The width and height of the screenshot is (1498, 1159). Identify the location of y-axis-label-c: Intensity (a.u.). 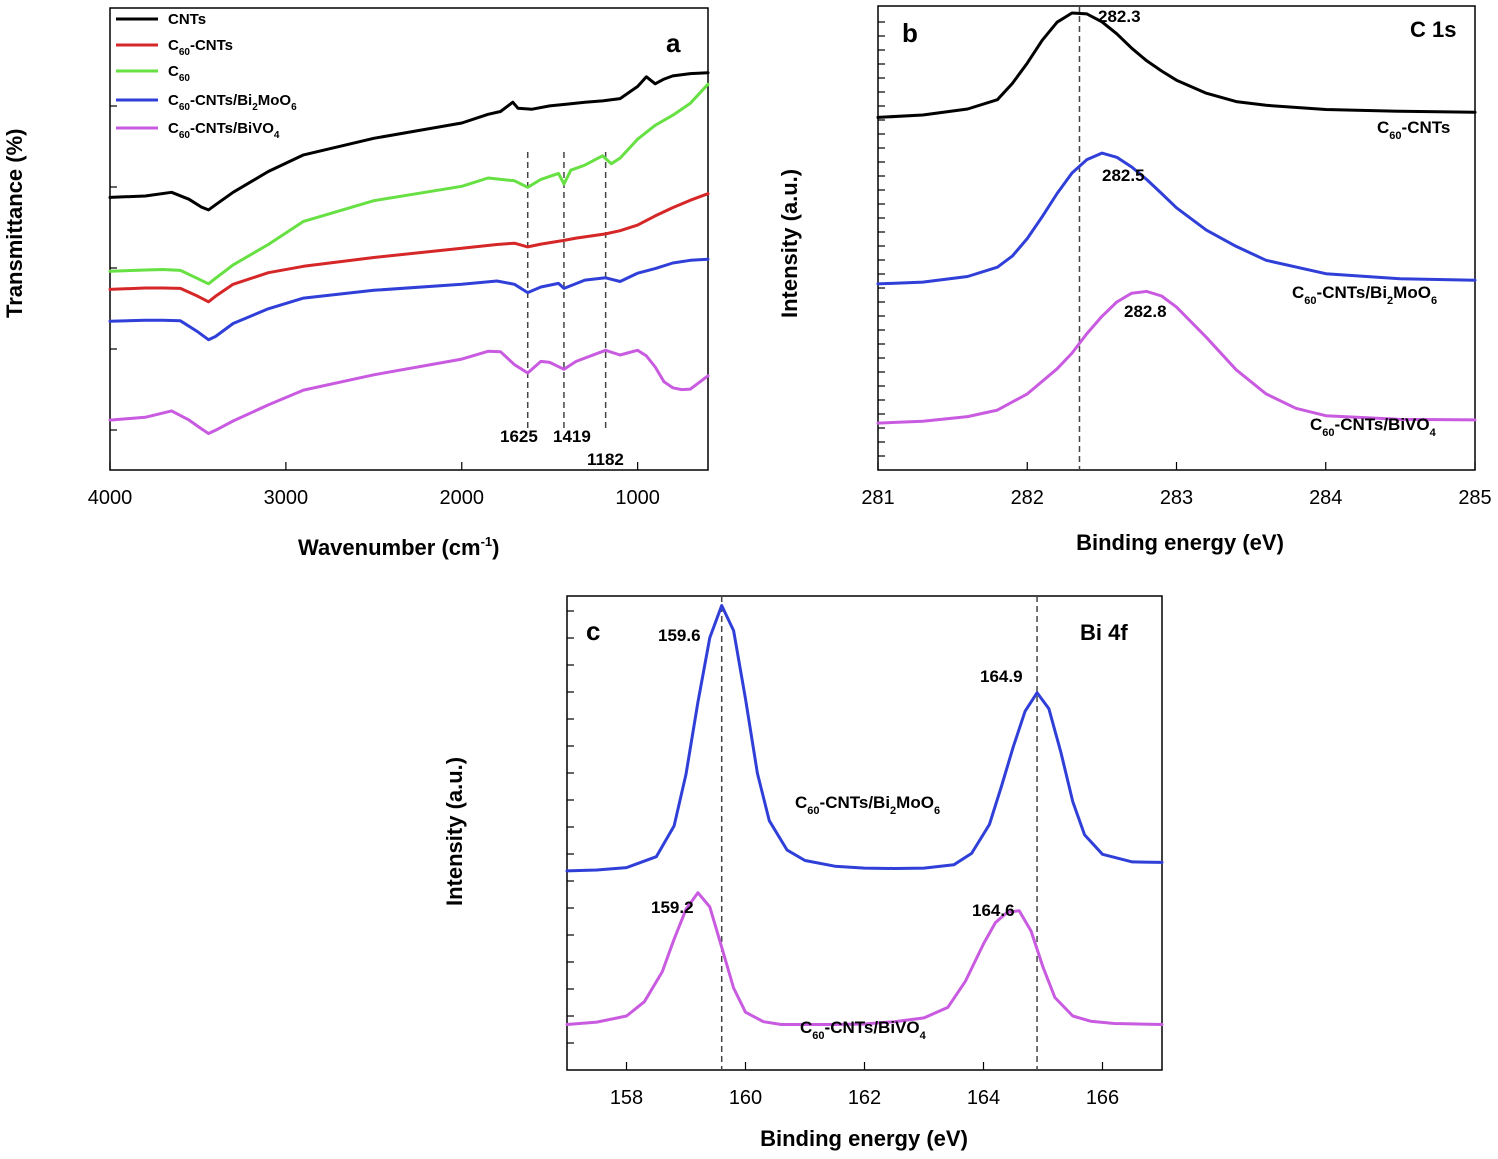
(454, 831).